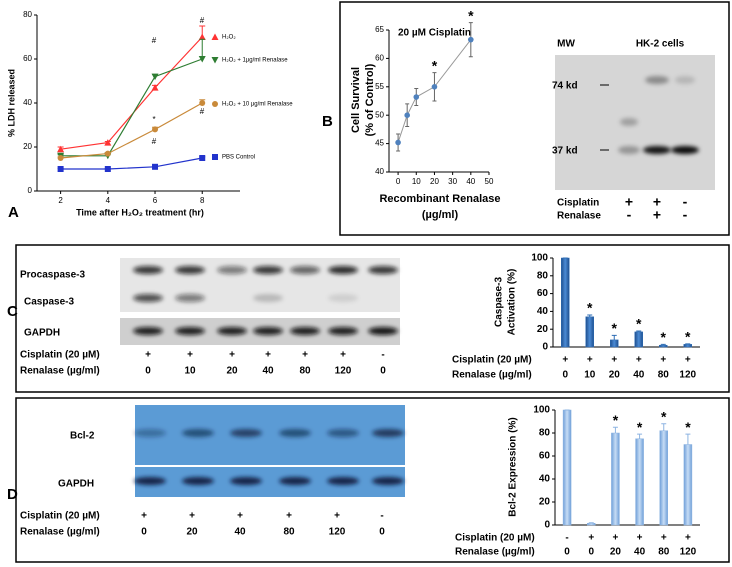 The image size is (732, 567). What do you see at coordinates (566, 44) in the screenshot?
I see `blot-mw: MW` at bounding box center [566, 44].